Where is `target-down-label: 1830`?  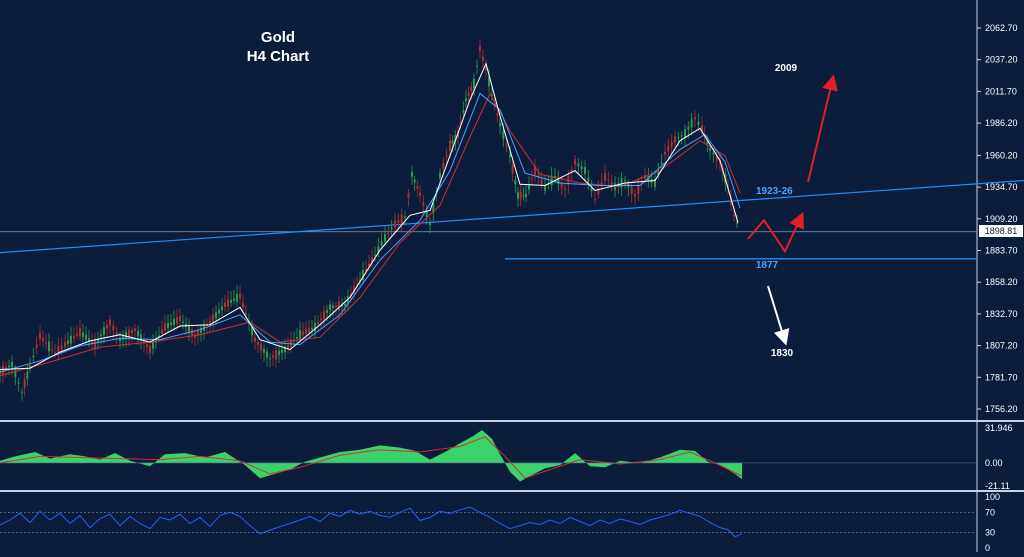
target-down-label: 1830 is located at coordinates (782, 353).